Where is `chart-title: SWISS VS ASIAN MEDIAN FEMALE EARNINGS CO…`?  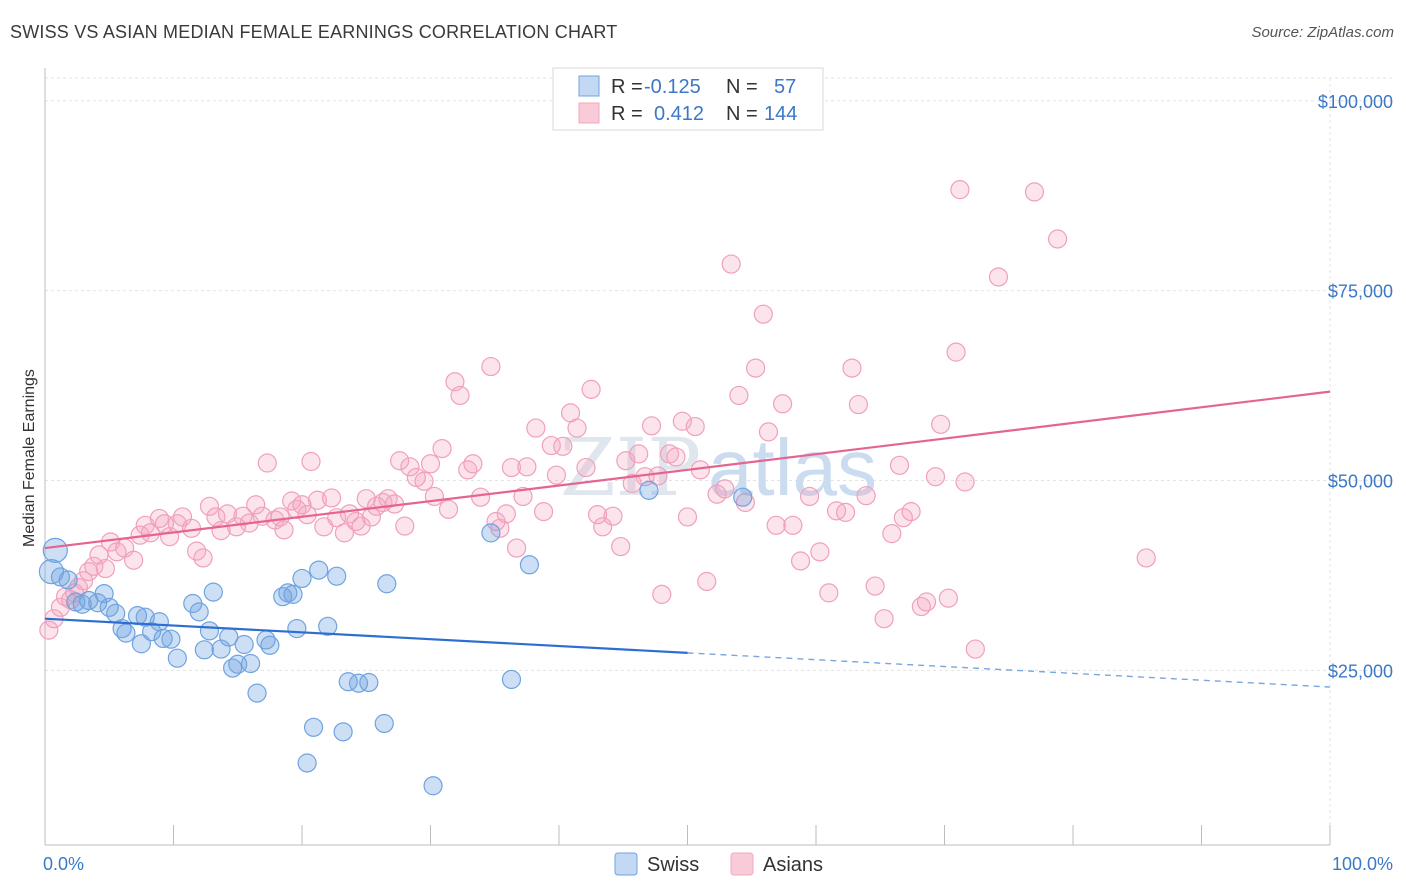 chart-title: SWISS VS ASIAN MEDIAN FEMALE EARNINGS CO… is located at coordinates (314, 32).